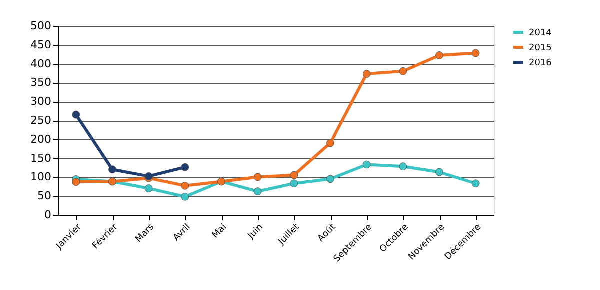  Describe the element at coordinates (41, 139) in the screenshot. I see `y-tick-label: 200` at that location.